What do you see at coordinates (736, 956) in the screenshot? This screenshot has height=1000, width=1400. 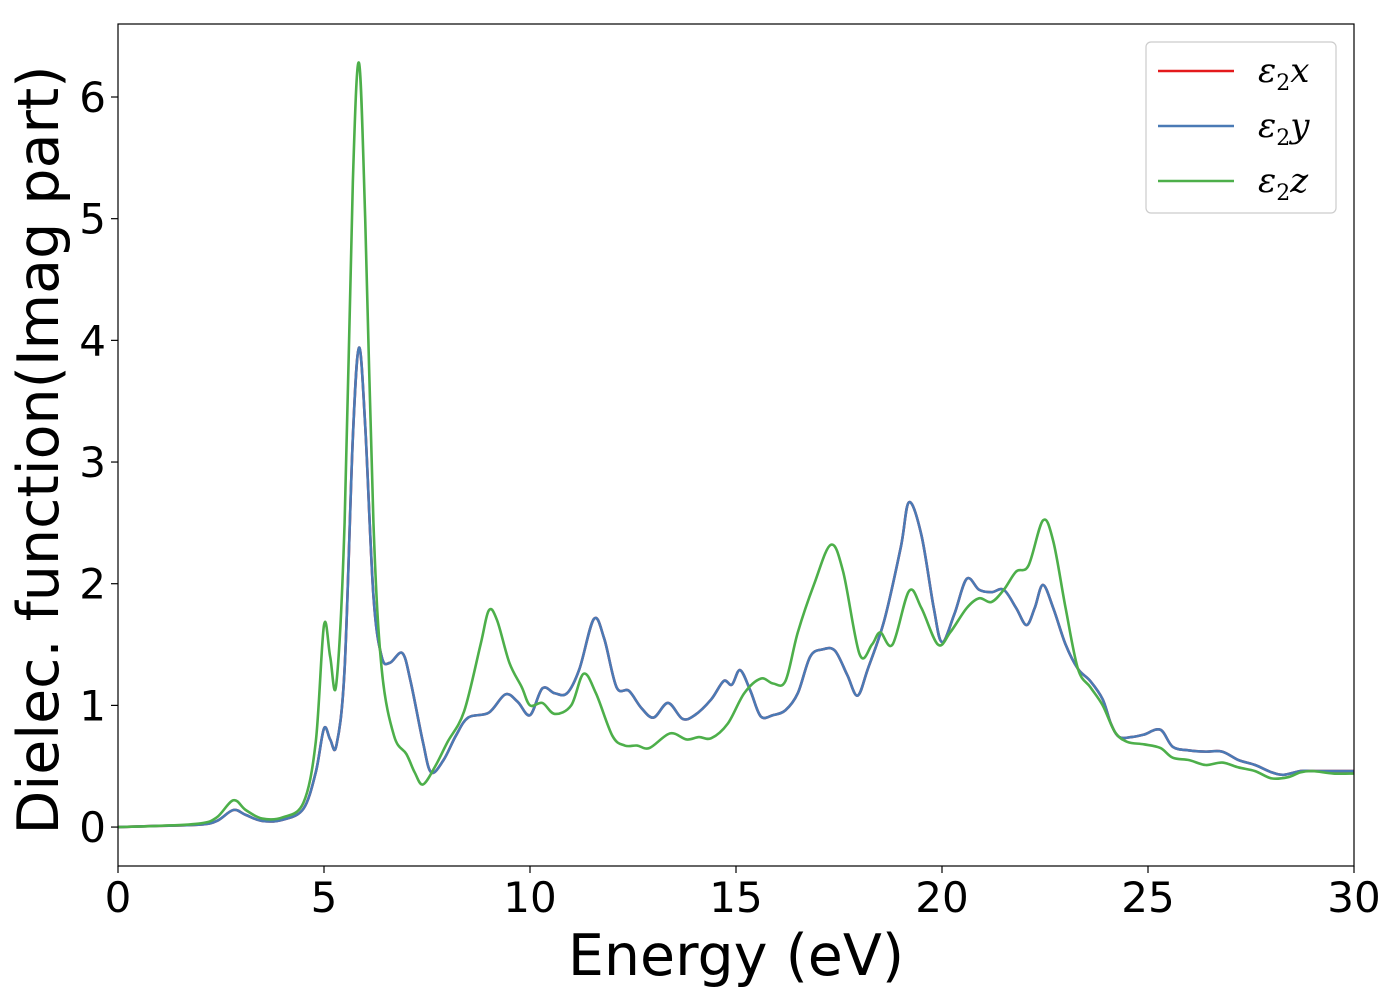 I see `x-axis-label: Energy (eV)` at bounding box center [736, 956].